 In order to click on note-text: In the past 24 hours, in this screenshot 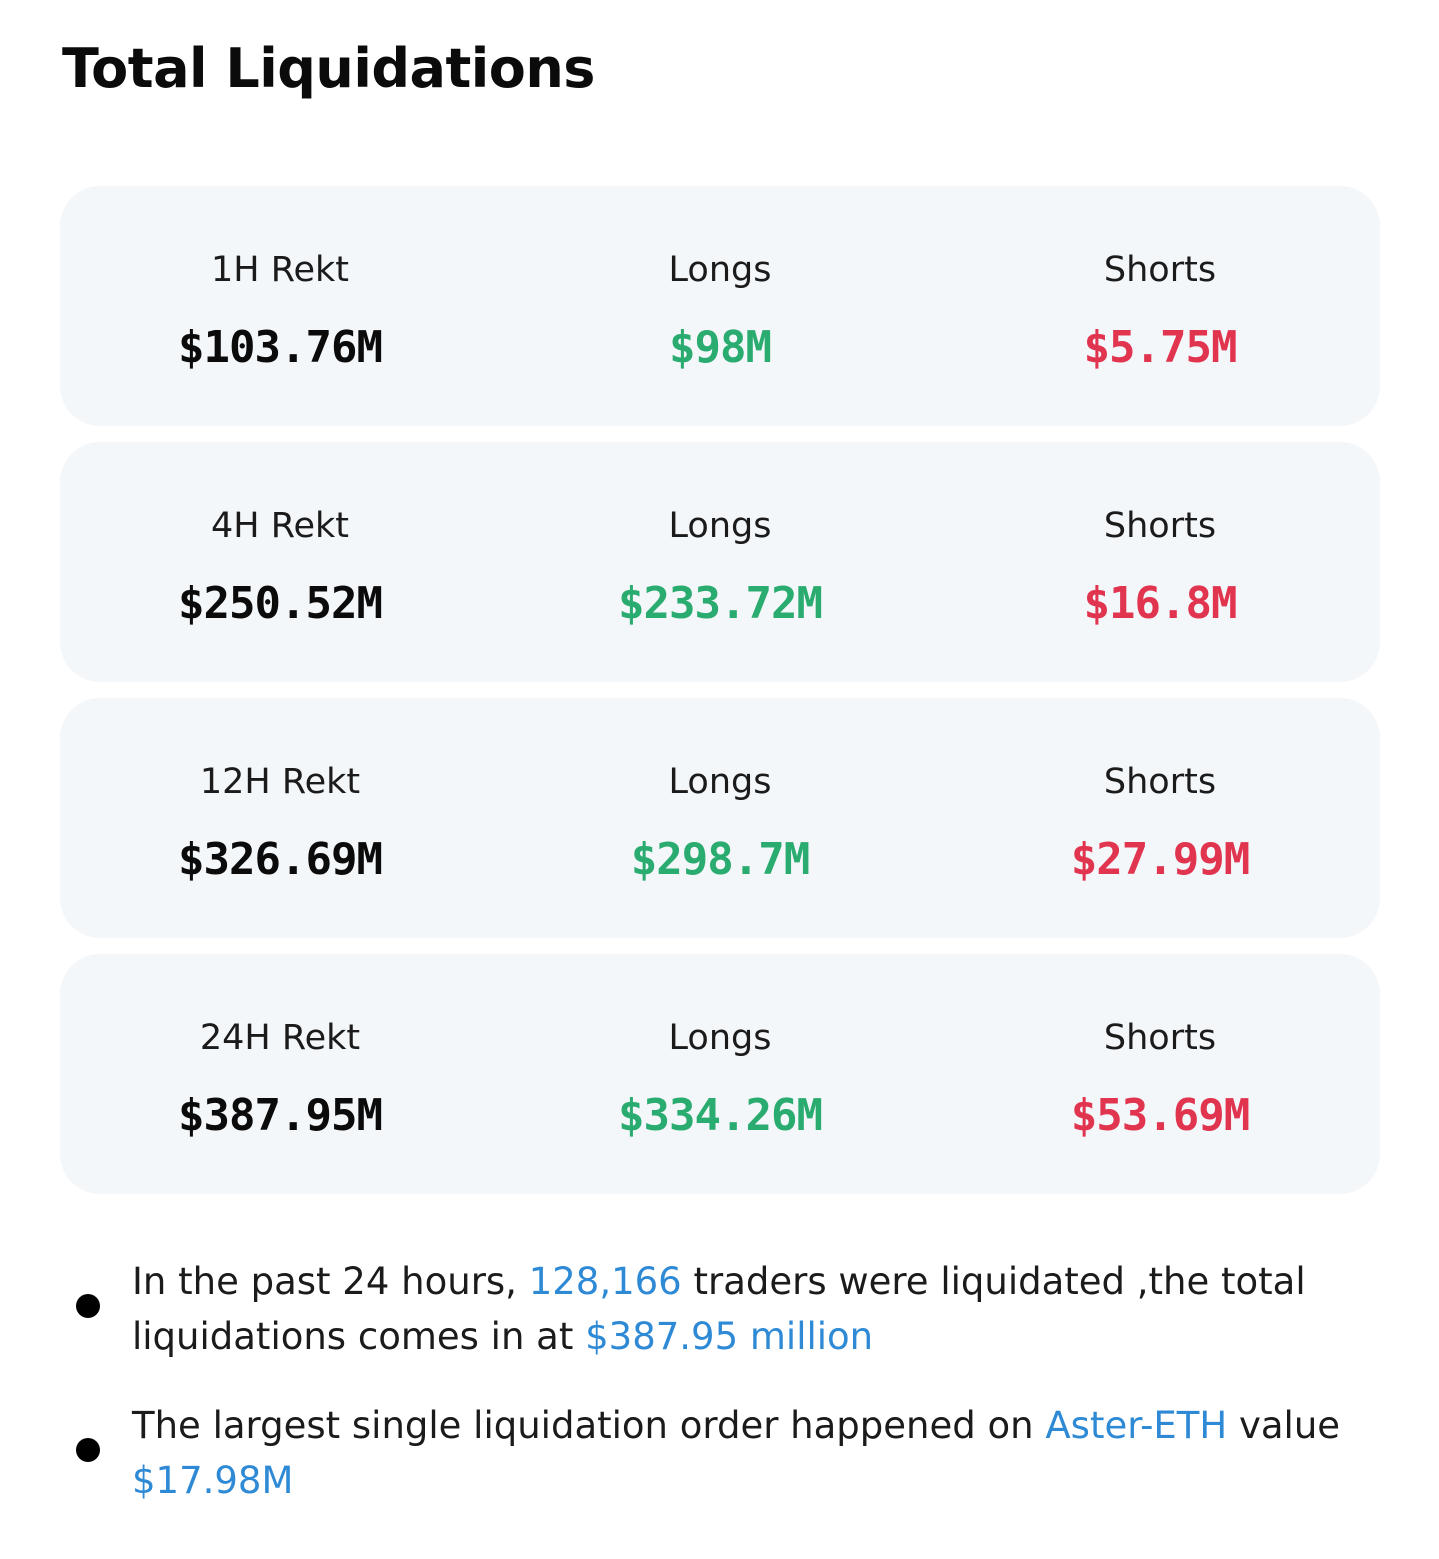, I will do `click(330, 1281)`.